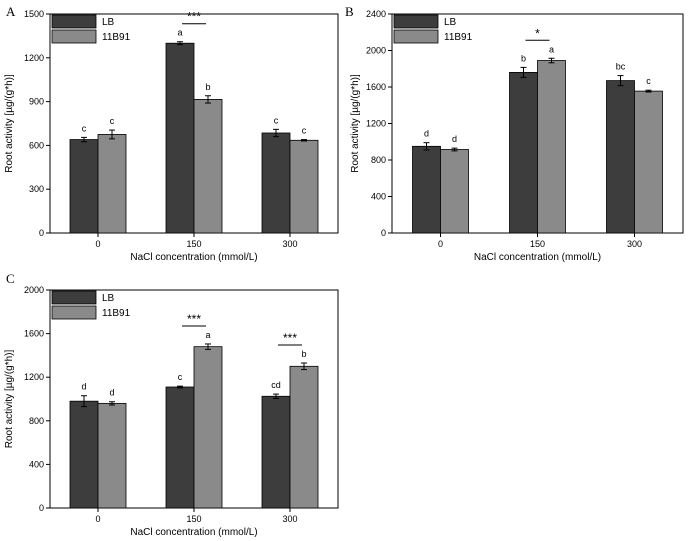  Describe the element at coordinates (349, 11) in the screenshot. I see `panel-letter: B` at that location.